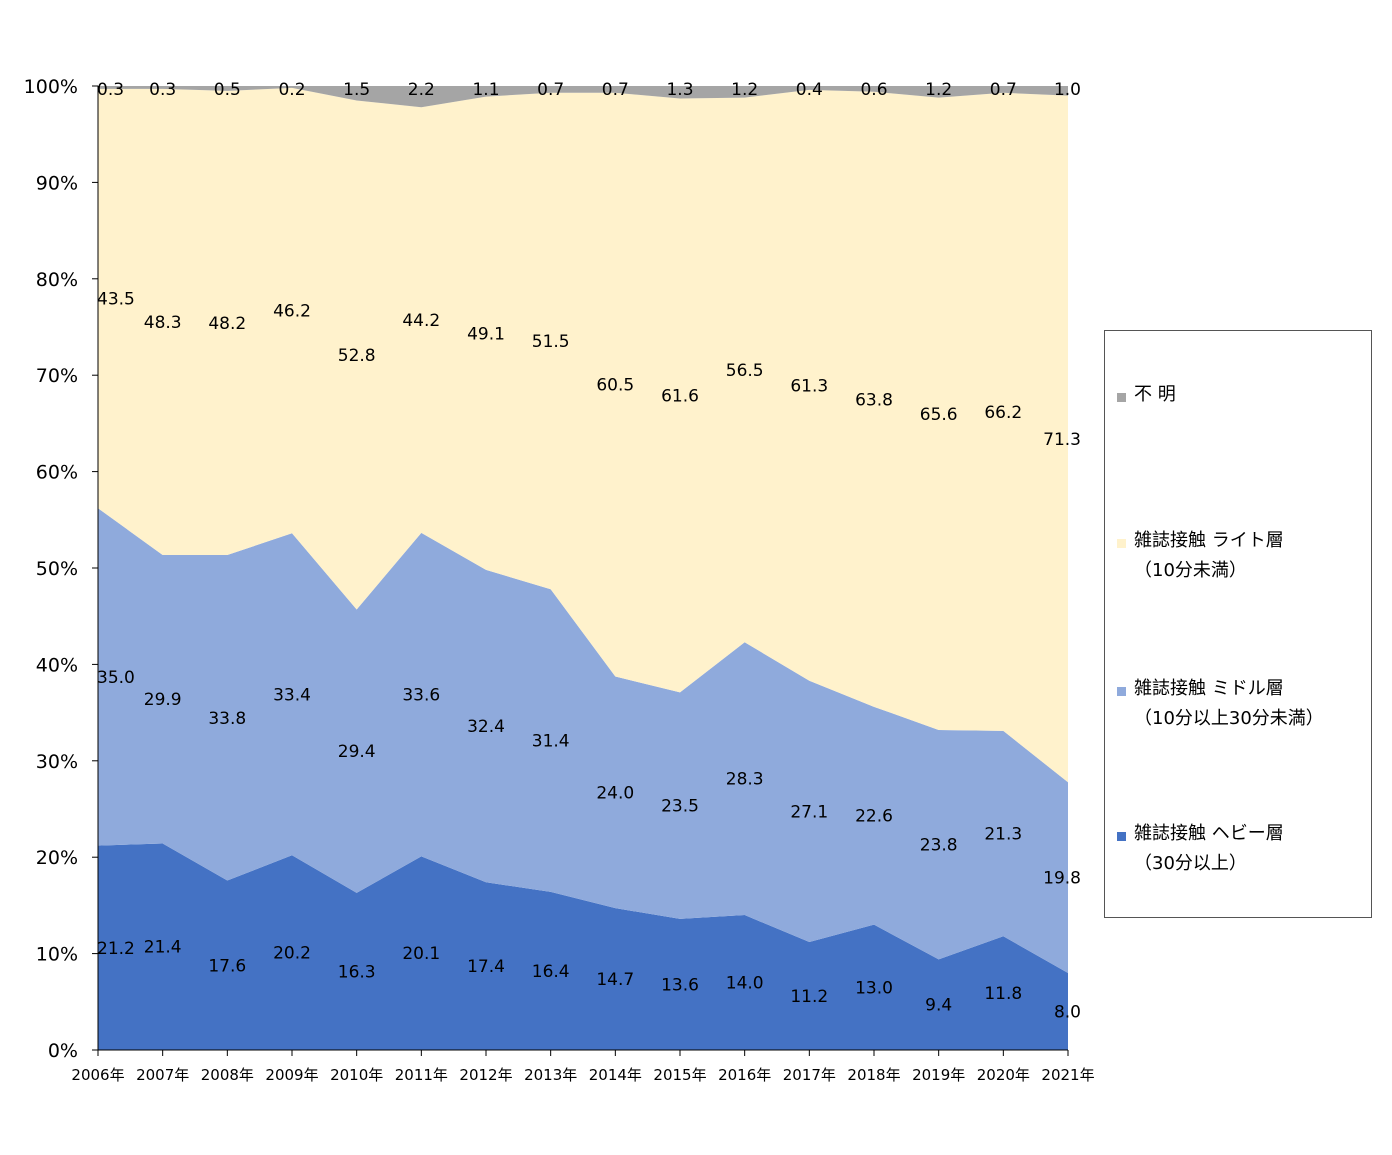  Describe the element at coordinates (63, 1051) in the screenshot. I see `y-tick-label-0: 0%` at that location.